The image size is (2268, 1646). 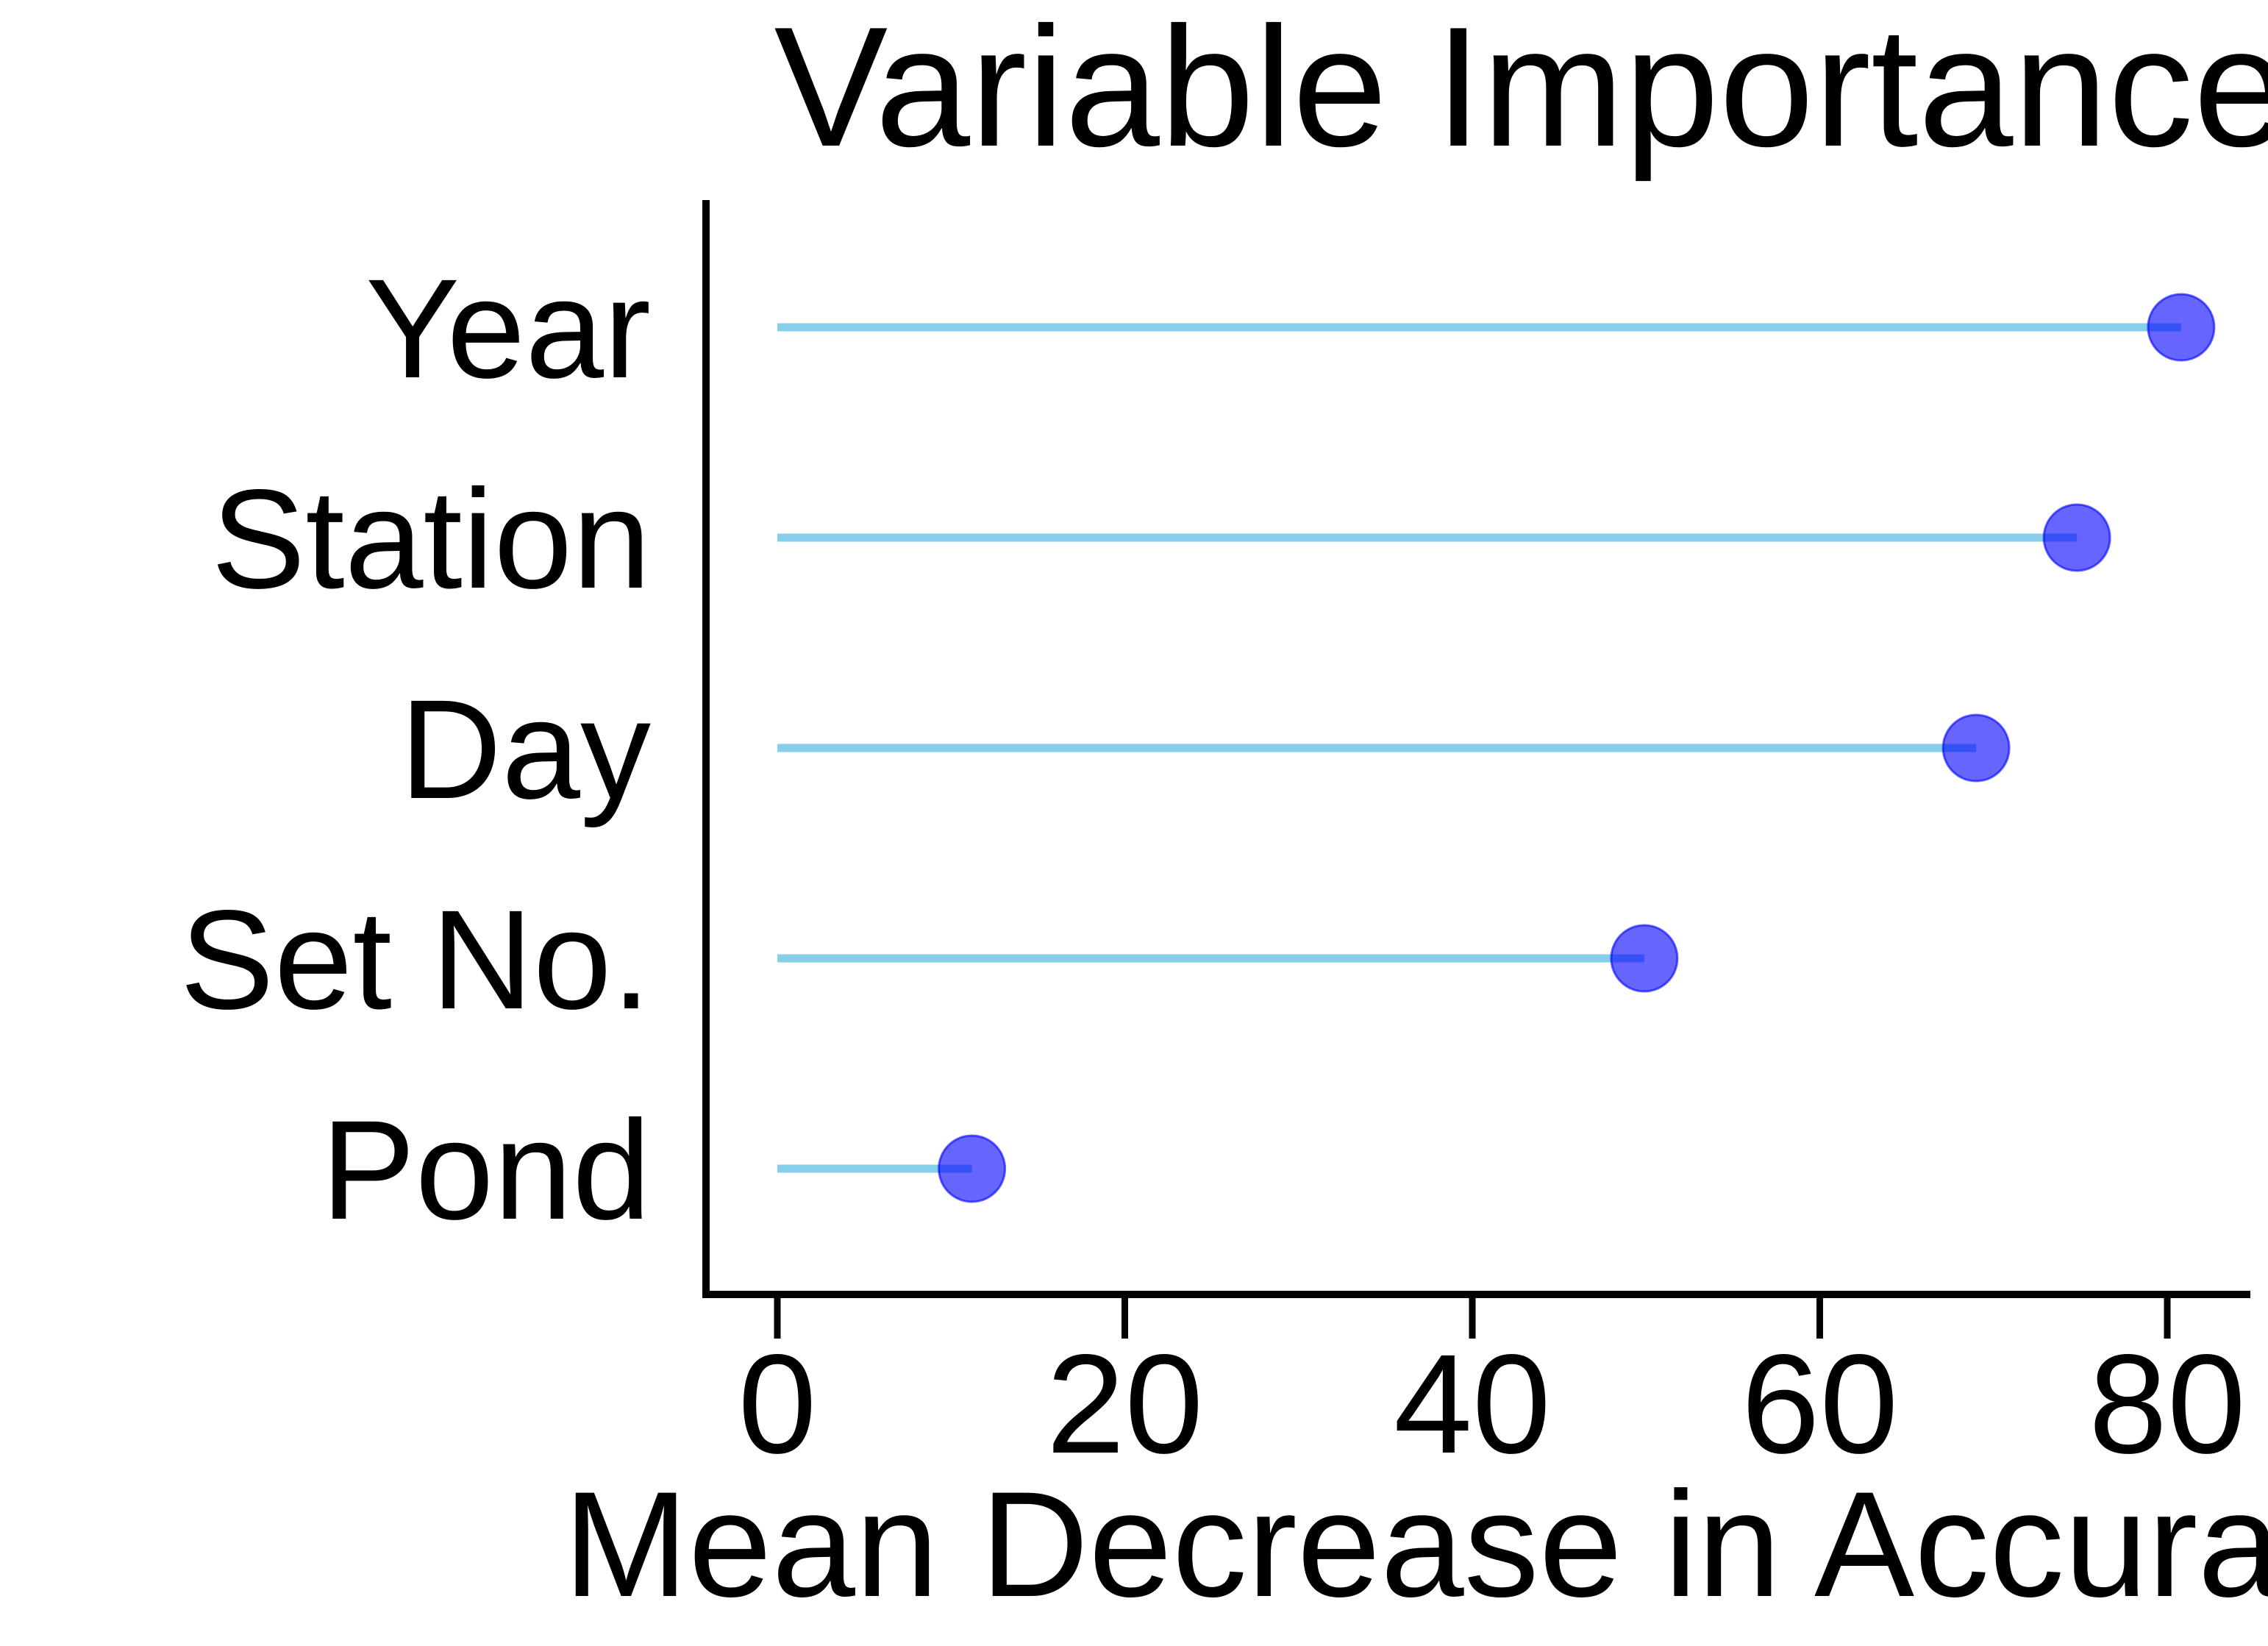 I want to click on category-labels: Year Station Day Set No. Pond, so click(x=416, y=749).